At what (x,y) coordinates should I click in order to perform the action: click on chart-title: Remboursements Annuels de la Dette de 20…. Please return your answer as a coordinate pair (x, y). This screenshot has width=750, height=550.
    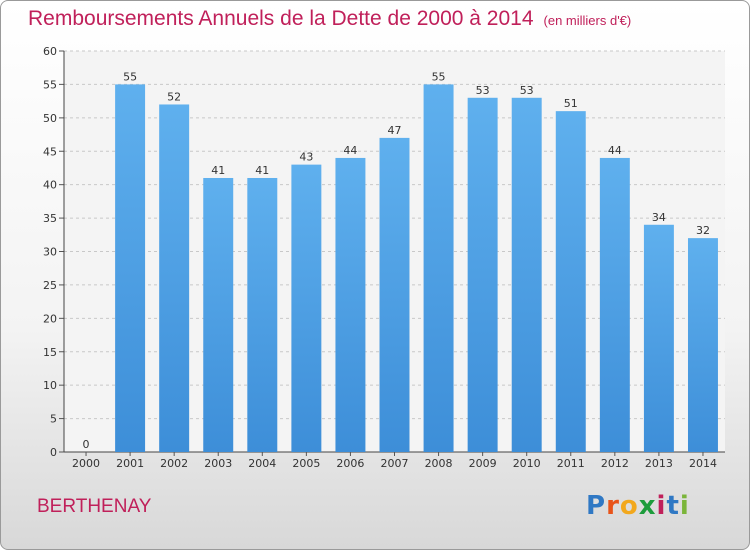
    Looking at the image, I should click on (329, 19).